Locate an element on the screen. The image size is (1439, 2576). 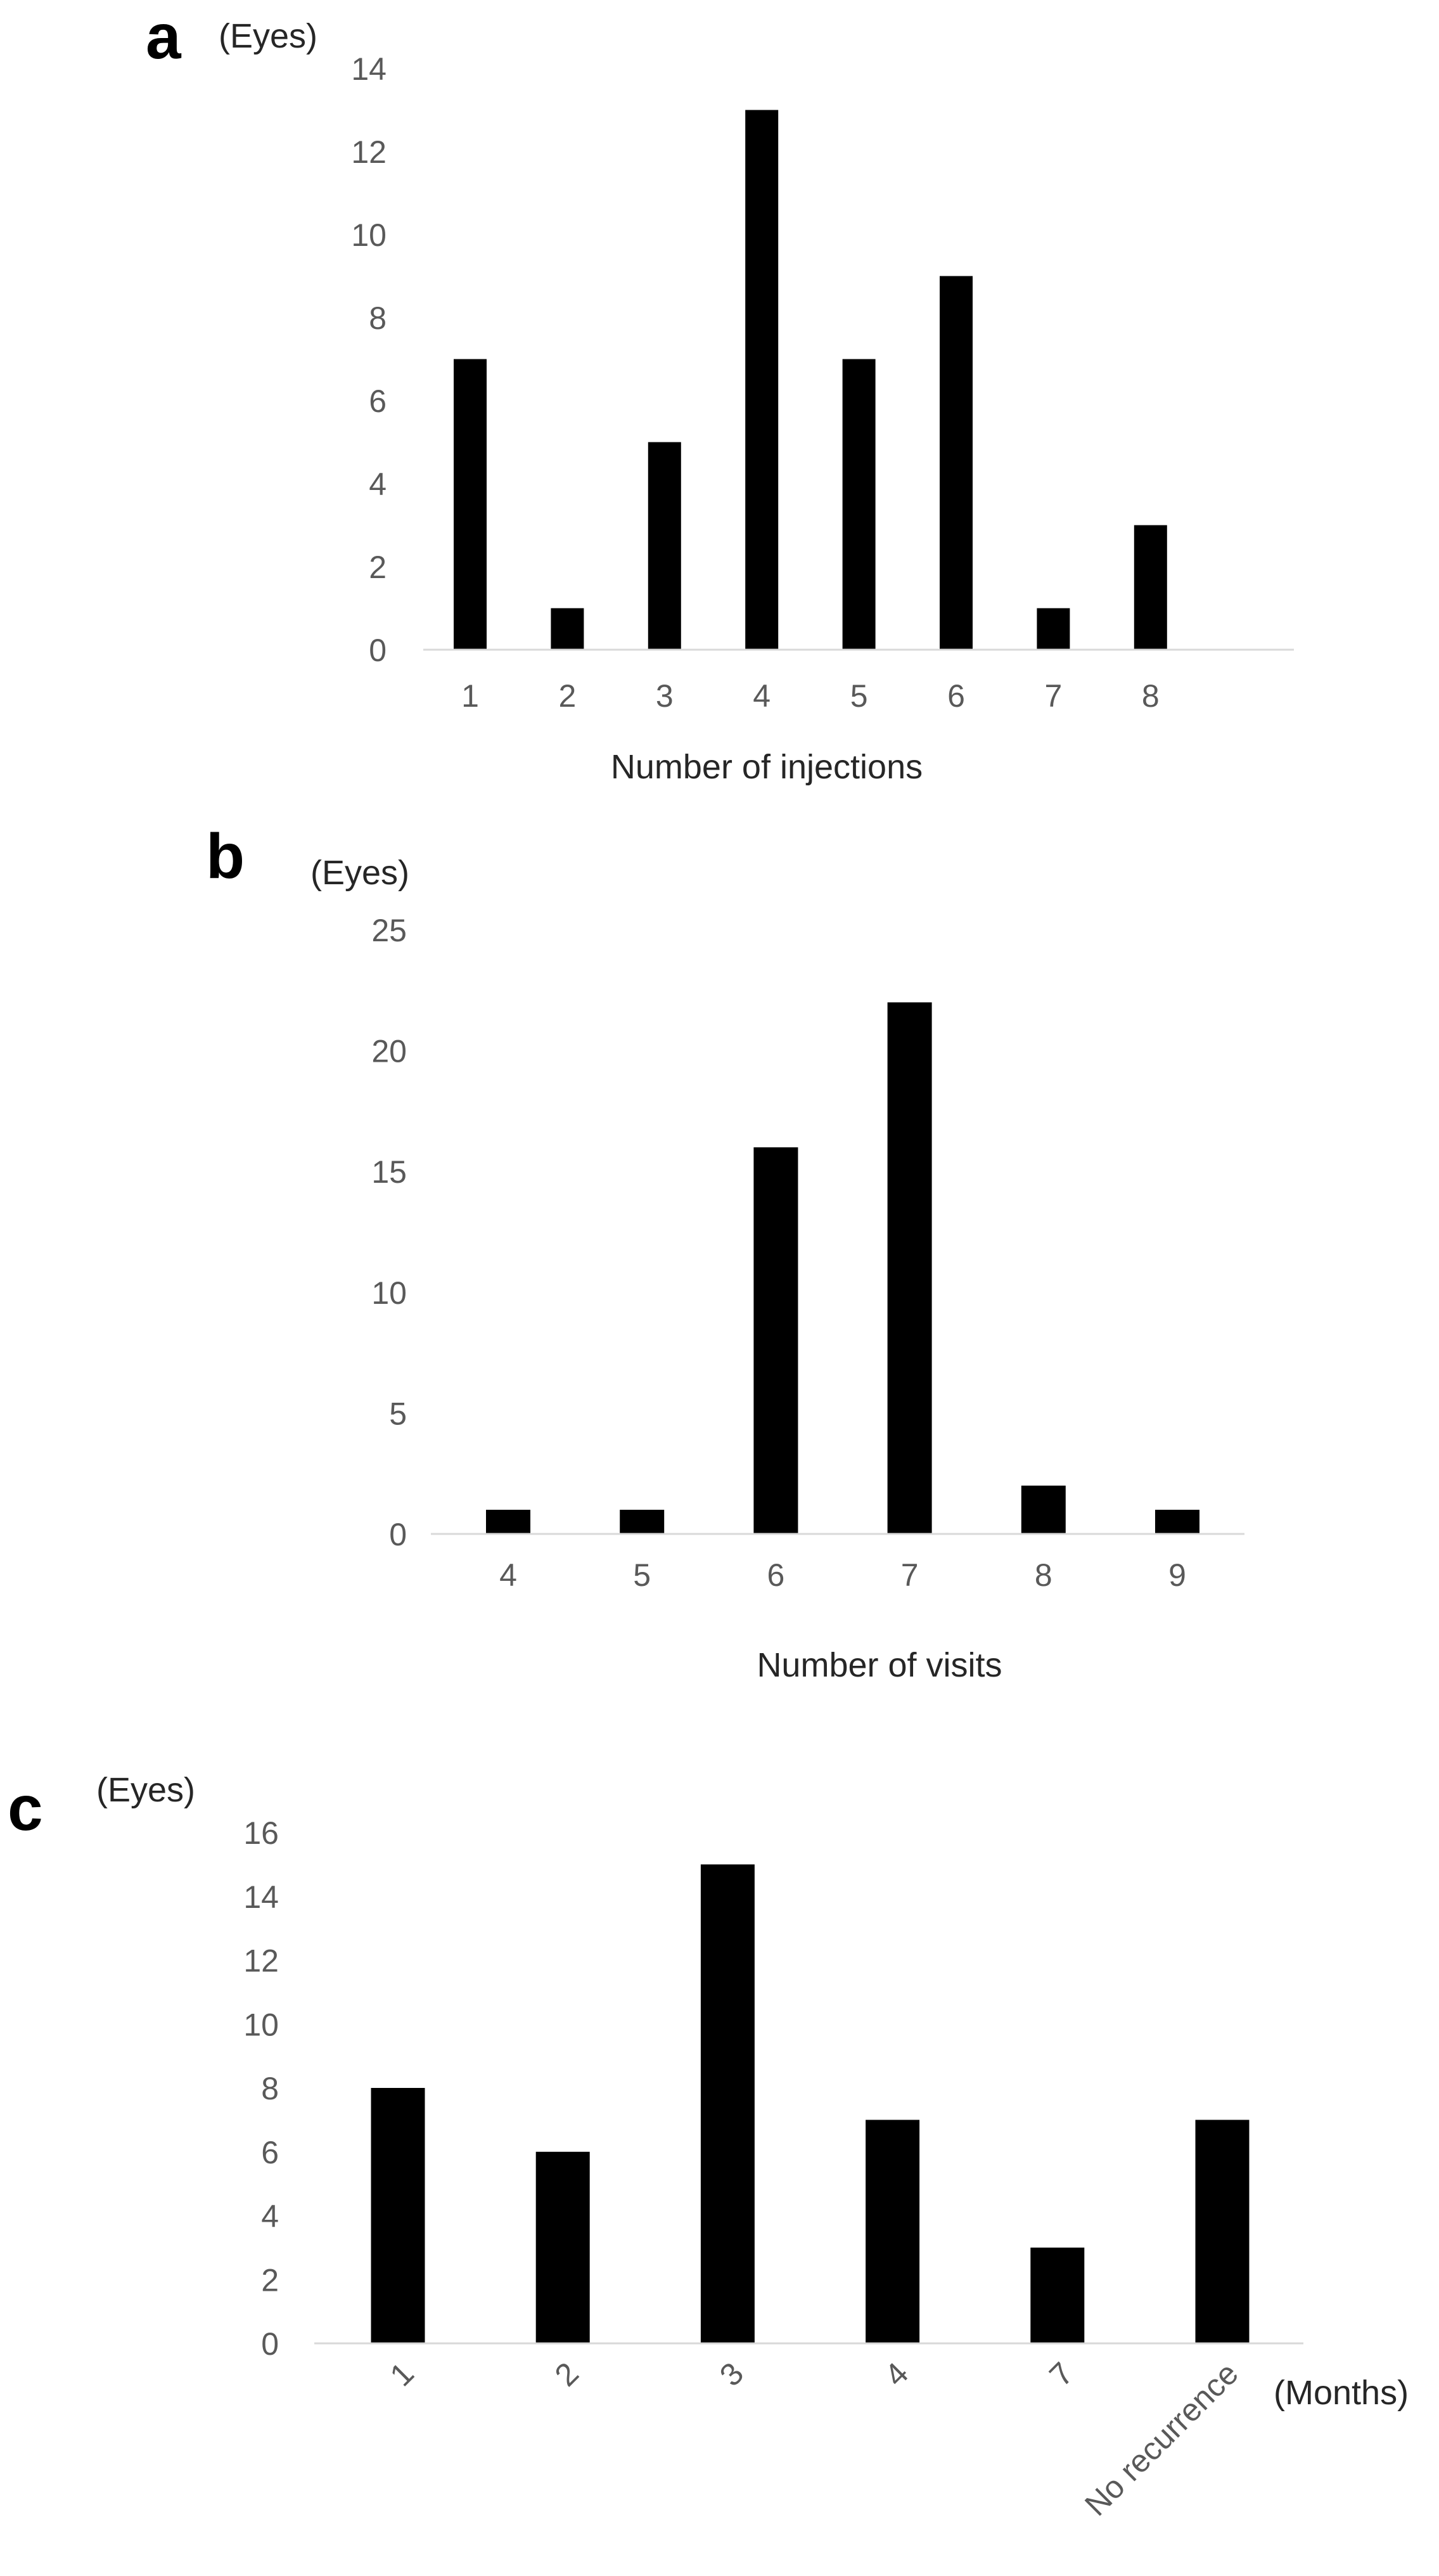
x-tick-label: 9 is located at coordinates (1177, 1575).